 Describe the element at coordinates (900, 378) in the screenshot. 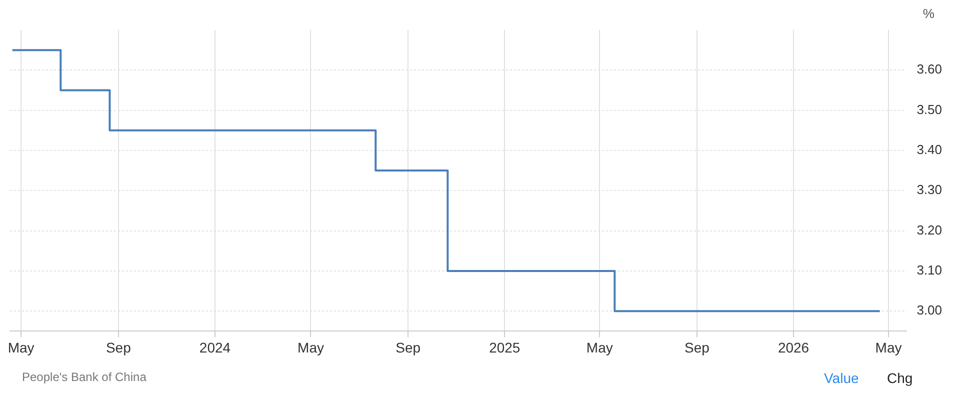

I see `text: Chg` at that location.